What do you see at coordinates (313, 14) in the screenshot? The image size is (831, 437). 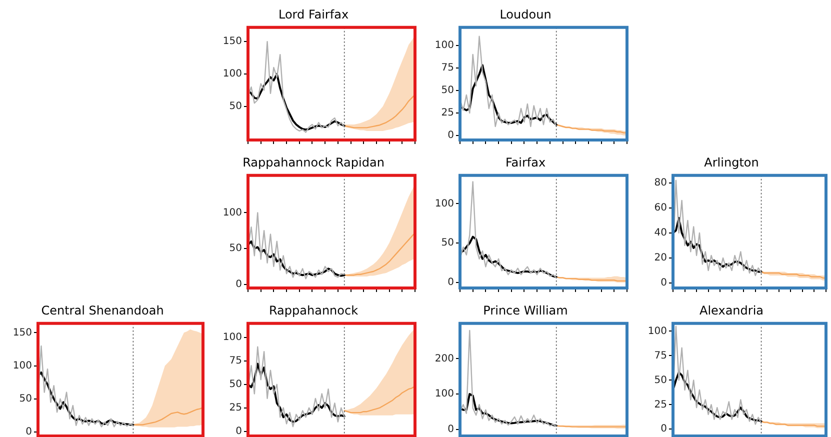 I see `chart-title: Lord Fairfax` at bounding box center [313, 14].